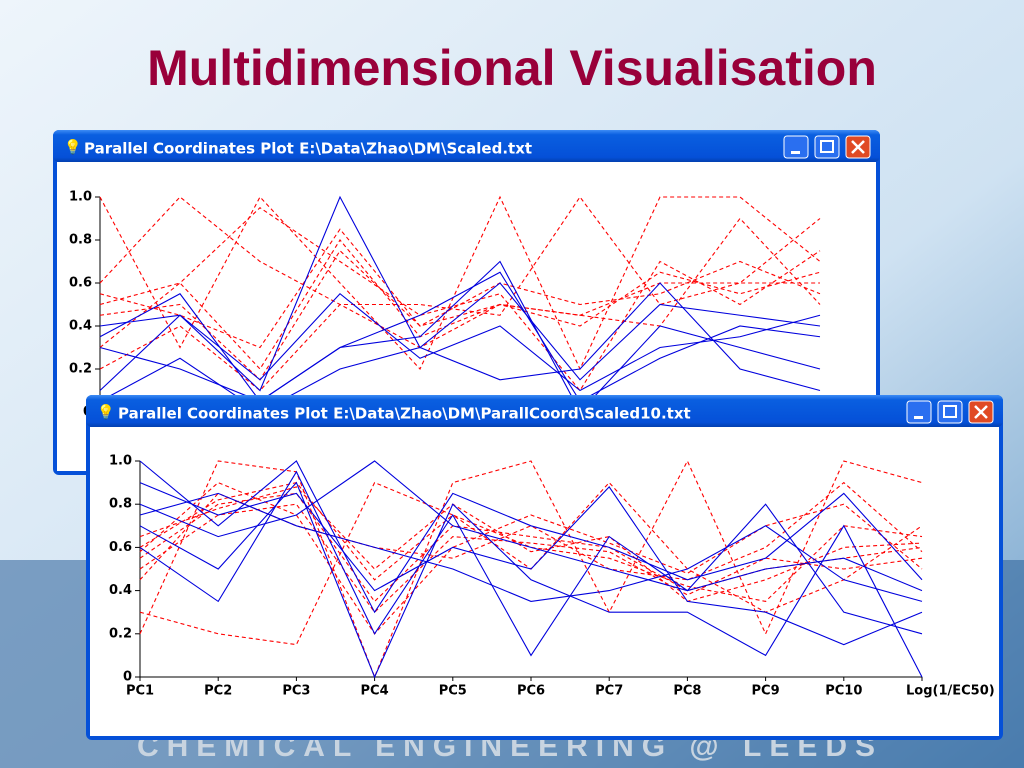  What do you see at coordinates (687, 691) in the screenshot?
I see `x-tick-label: PC8` at bounding box center [687, 691].